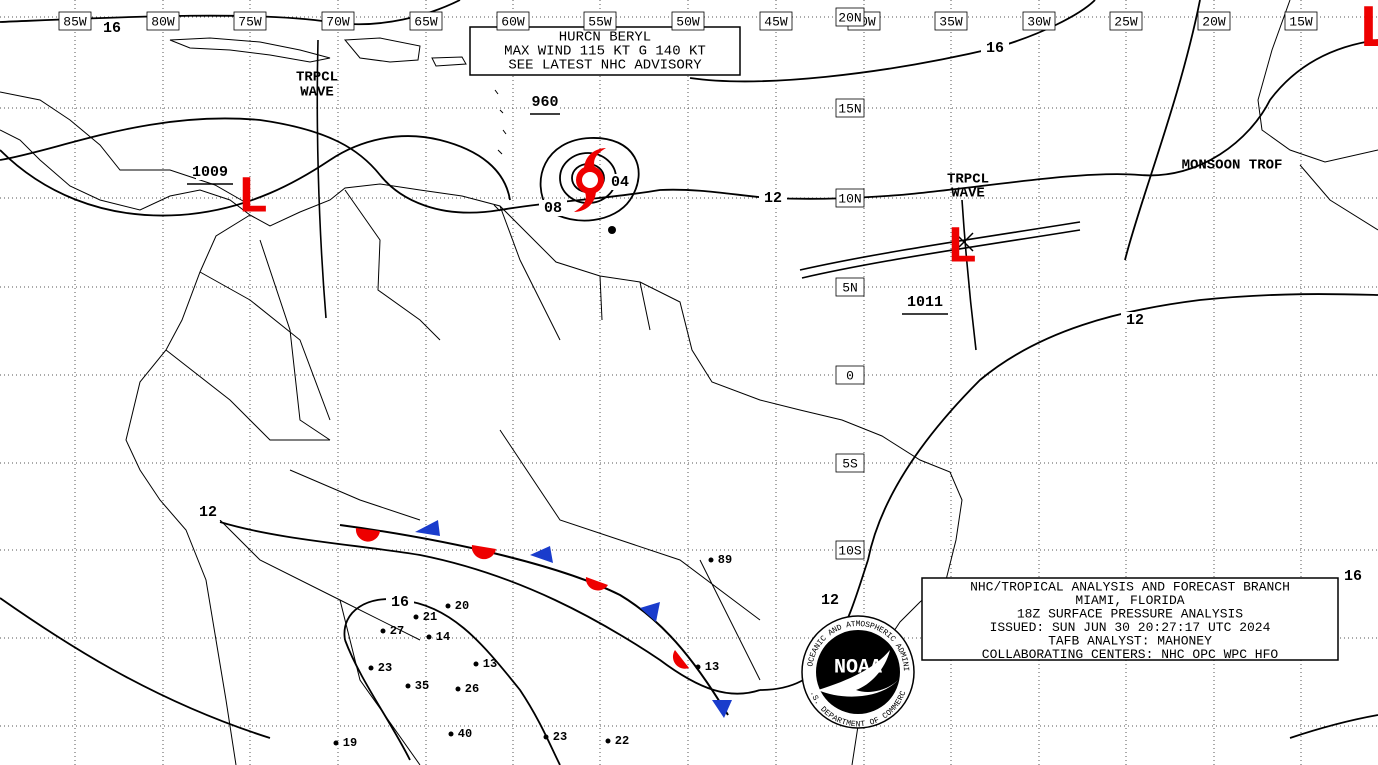  Describe the element at coordinates (422, 686) in the screenshot. I see `station-value: 35` at that location.